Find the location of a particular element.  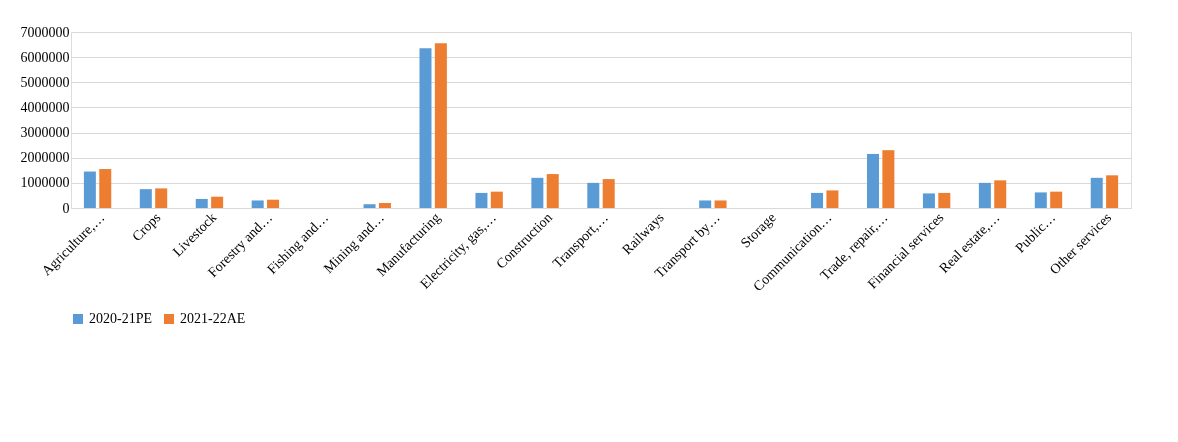

legend-label: 2021-22AE is located at coordinates (213, 318).